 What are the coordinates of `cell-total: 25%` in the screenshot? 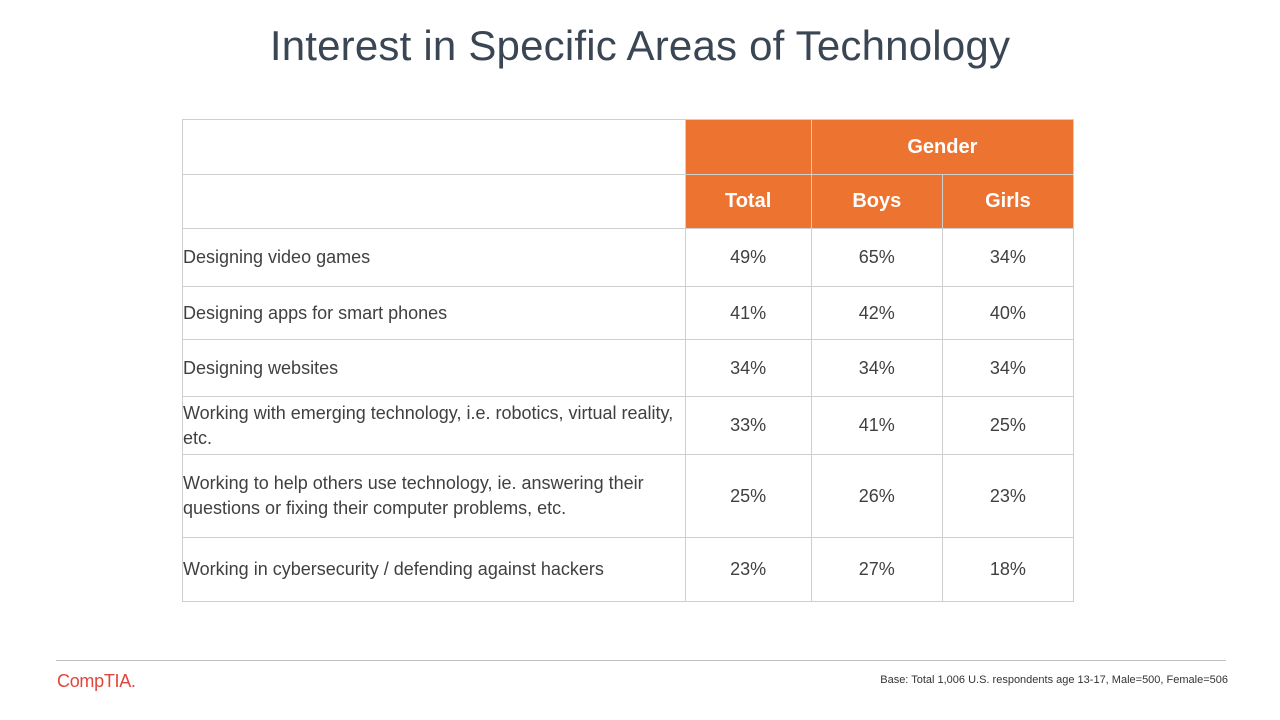 It's located at (748, 496).